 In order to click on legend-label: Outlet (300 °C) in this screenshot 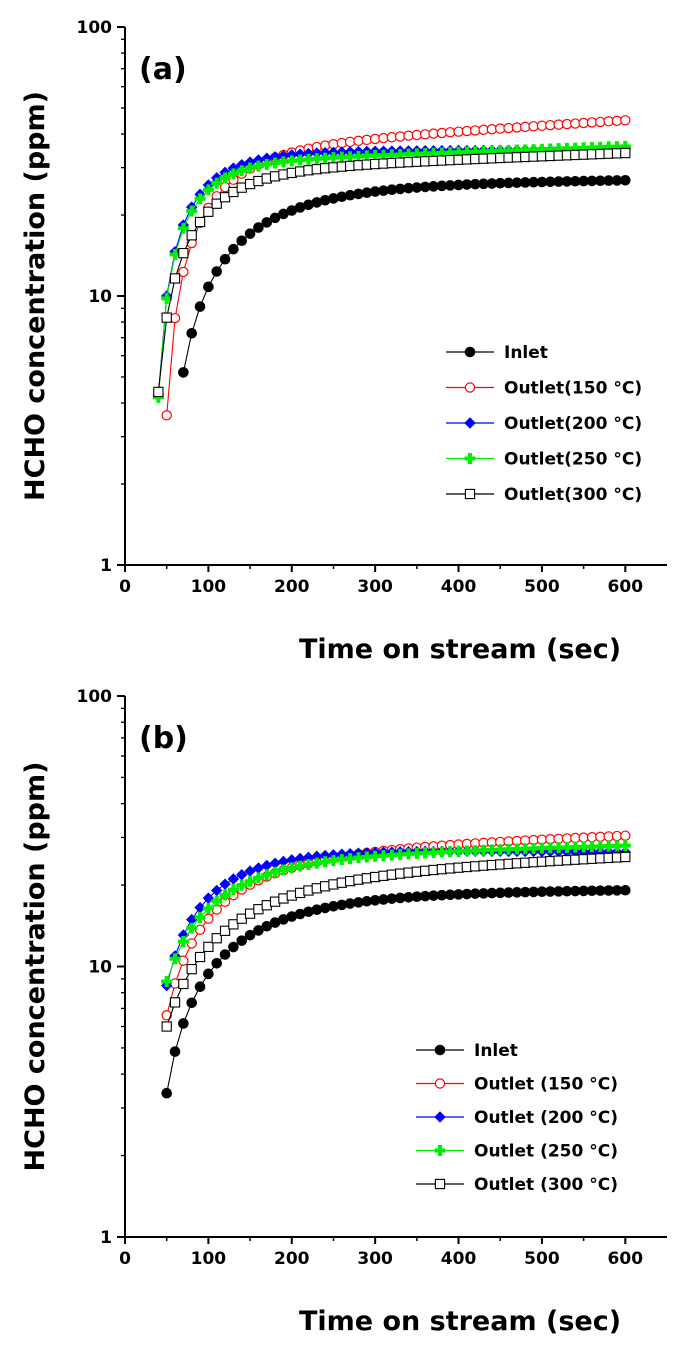, I will do `click(546, 1185)`.